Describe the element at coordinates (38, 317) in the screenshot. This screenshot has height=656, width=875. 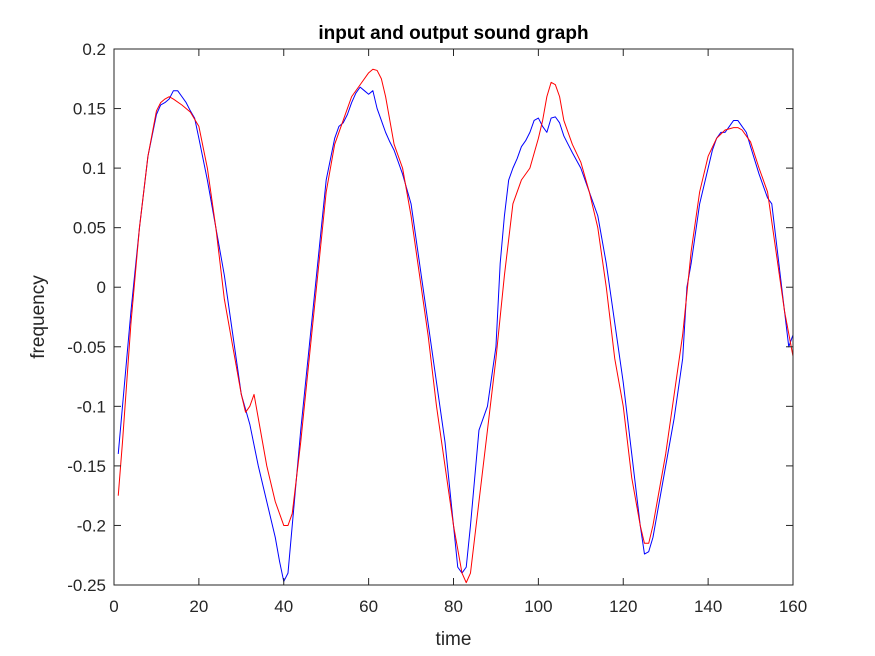
I see `y-axis-label: frequency` at that location.